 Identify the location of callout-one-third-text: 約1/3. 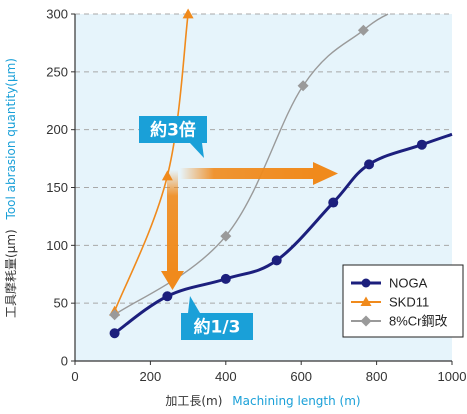
(217, 327).